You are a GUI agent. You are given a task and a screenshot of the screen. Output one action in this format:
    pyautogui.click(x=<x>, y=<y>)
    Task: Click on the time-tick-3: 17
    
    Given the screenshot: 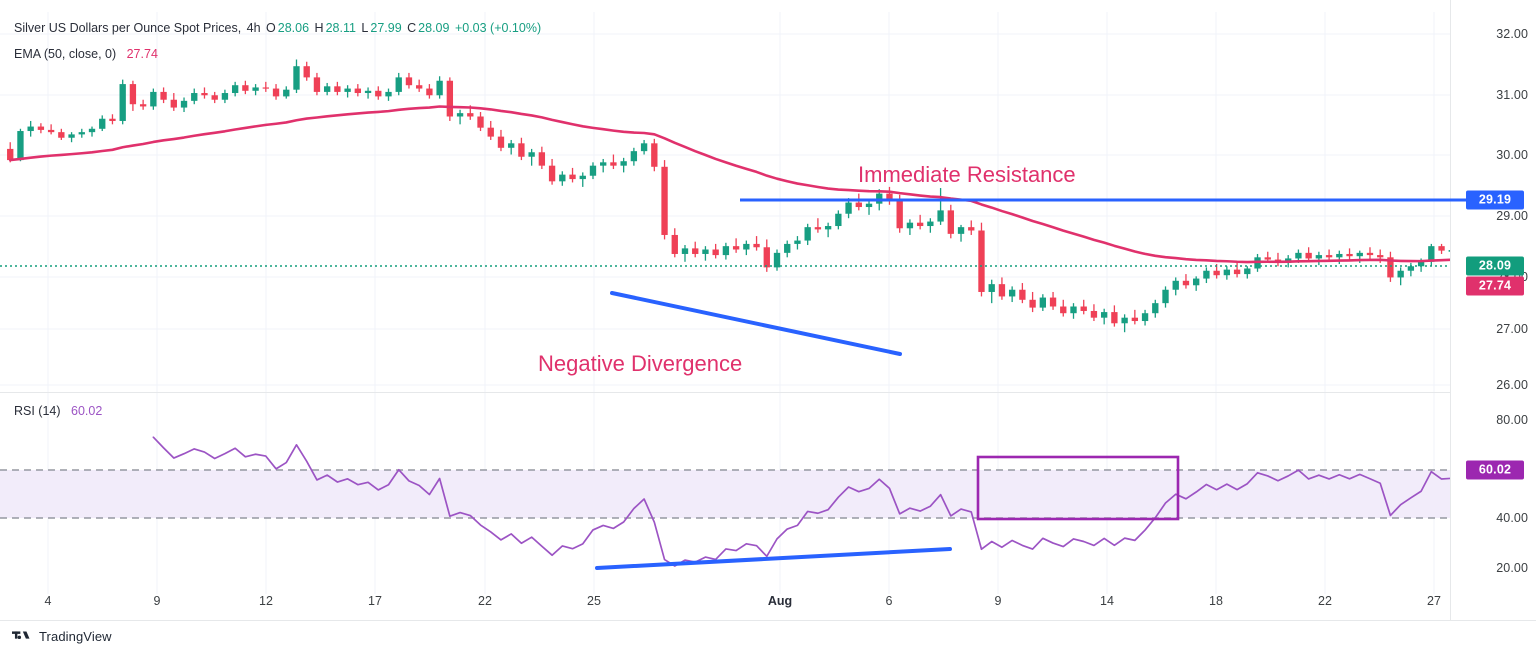 What is the action you would take?
    pyautogui.click(x=375, y=601)
    